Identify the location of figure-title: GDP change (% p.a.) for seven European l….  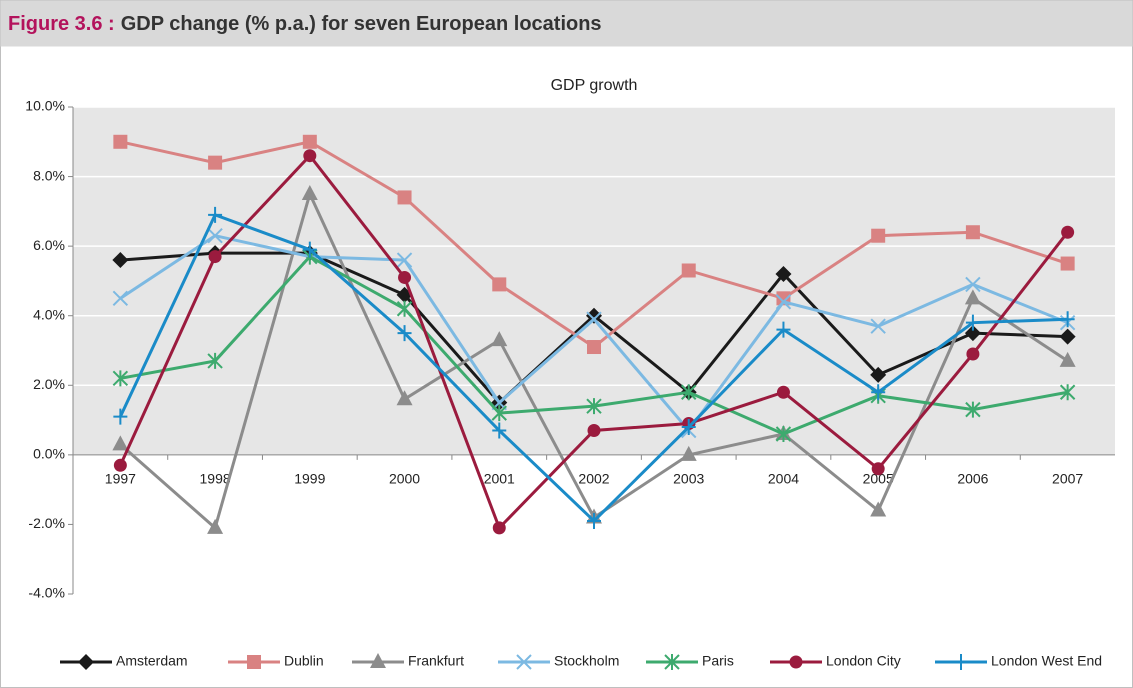
(361, 24).